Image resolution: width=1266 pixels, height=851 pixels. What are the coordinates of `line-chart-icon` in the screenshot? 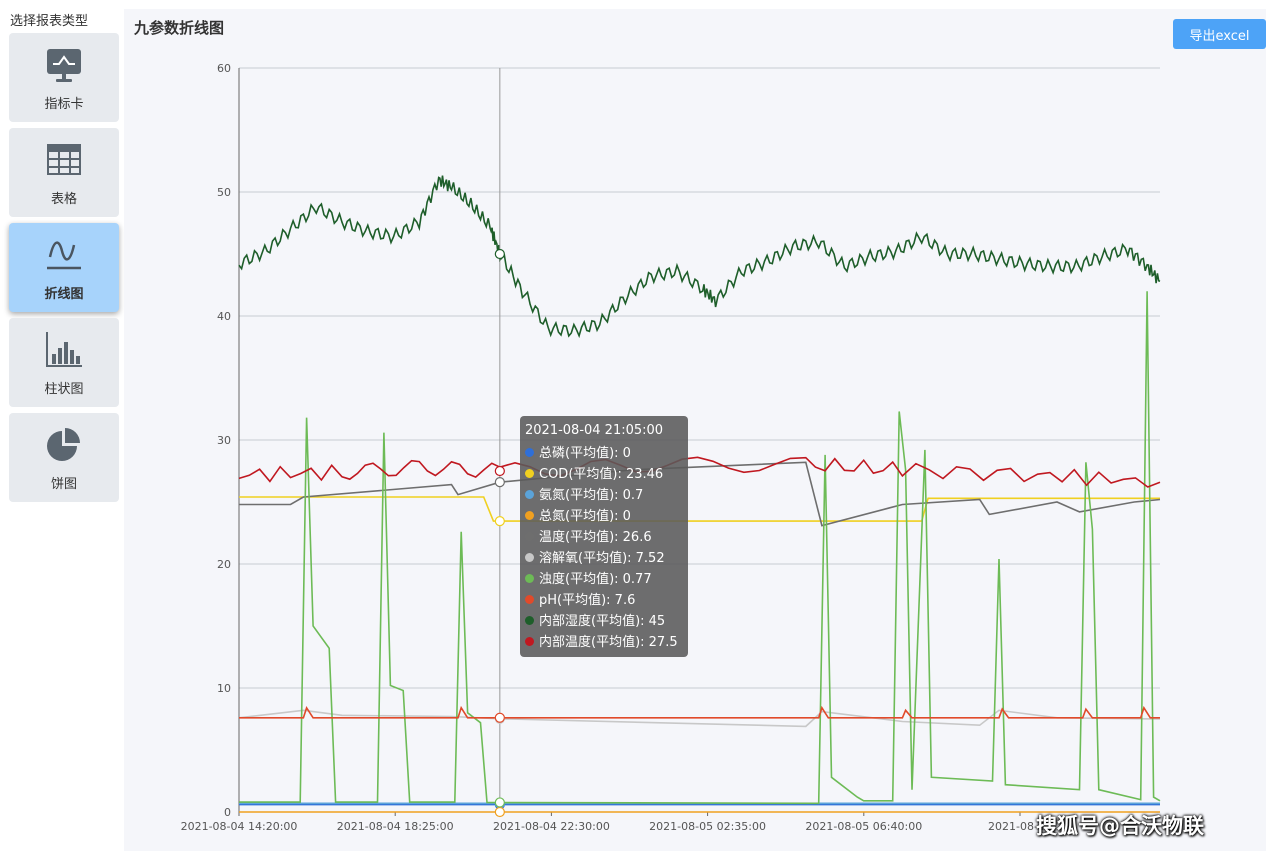 It's located at (64, 255).